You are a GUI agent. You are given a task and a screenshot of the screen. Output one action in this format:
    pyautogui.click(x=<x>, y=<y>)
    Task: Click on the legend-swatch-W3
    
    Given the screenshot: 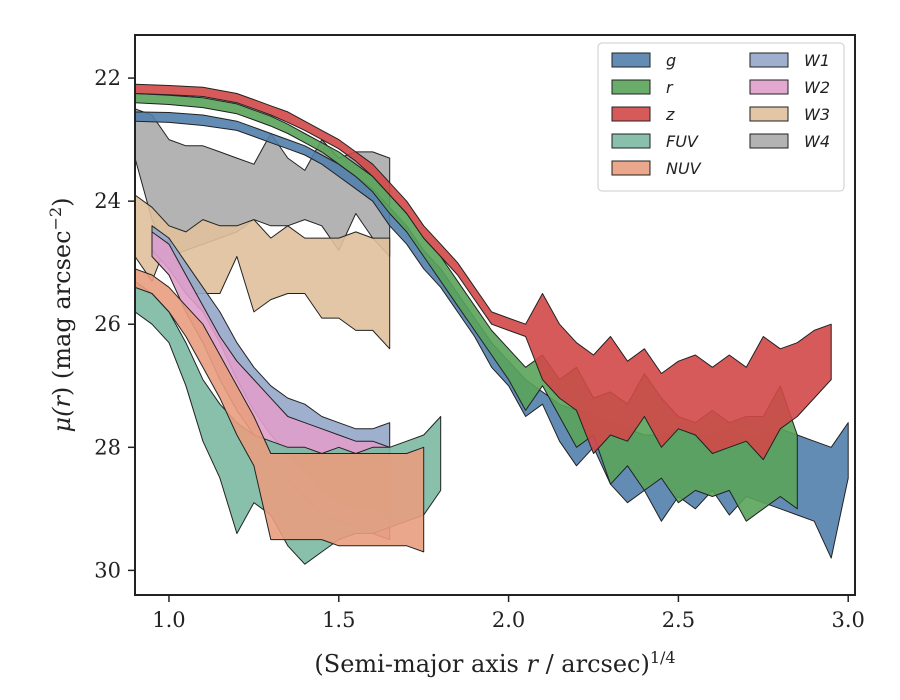 What is the action you would take?
    pyautogui.click(x=769, y=114)
    